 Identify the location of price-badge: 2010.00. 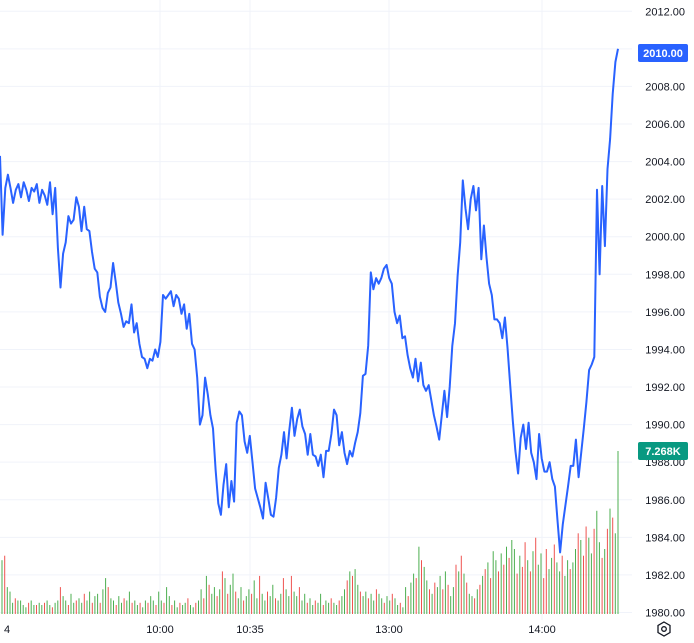
(663, 53).